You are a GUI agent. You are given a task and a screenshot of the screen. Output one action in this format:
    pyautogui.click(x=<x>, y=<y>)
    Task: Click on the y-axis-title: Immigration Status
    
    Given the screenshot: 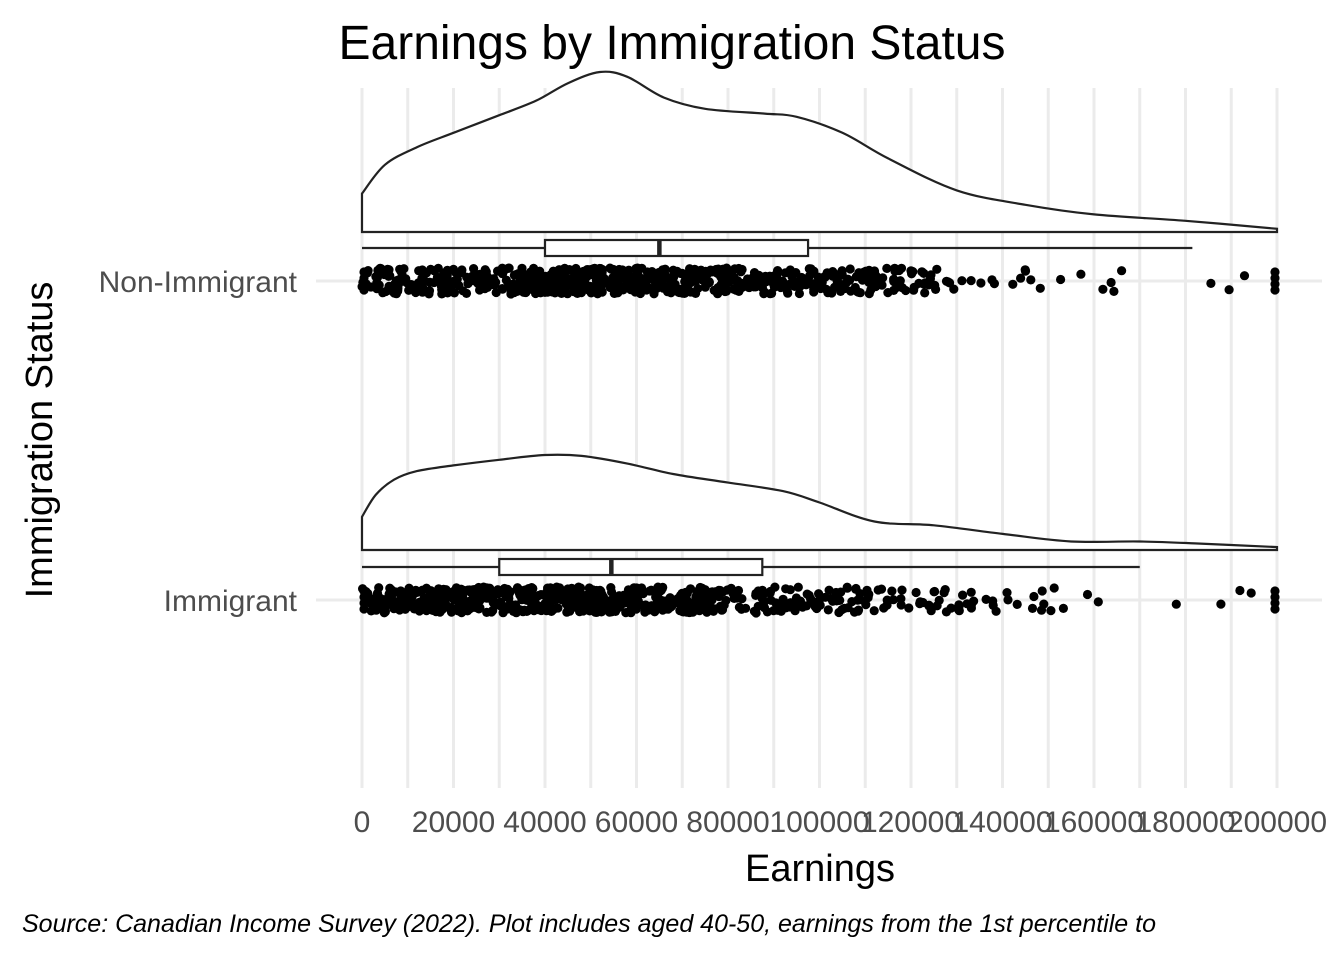 What is the action you would take?
    pyautogui.click(x=40, y=440)
    